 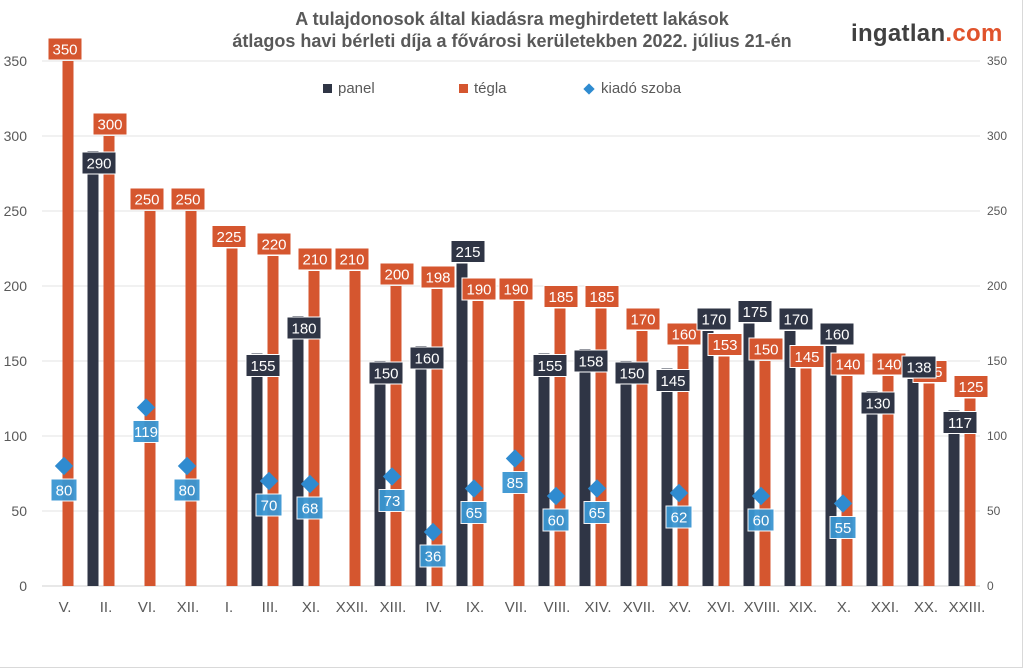 I want to click on data-label-szoba-text: 70, so click(x=269, y=506).